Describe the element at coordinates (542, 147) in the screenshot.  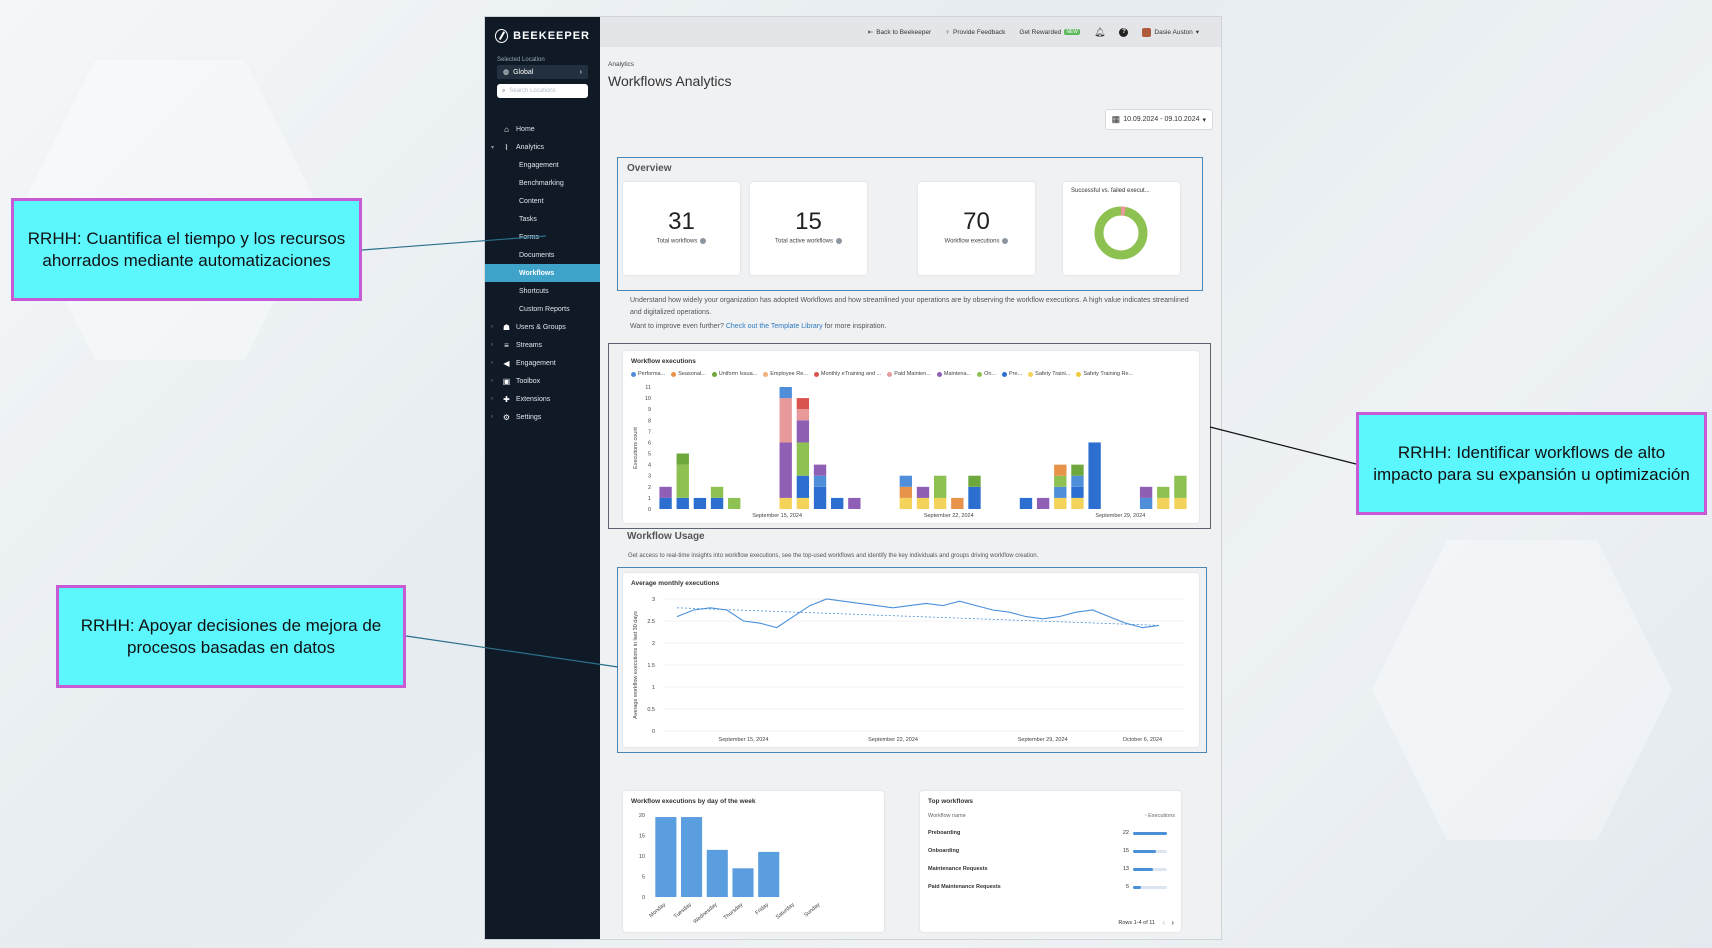
I see `sidebar-item-analytics: ▾ ⌇ Analytics` at that location.